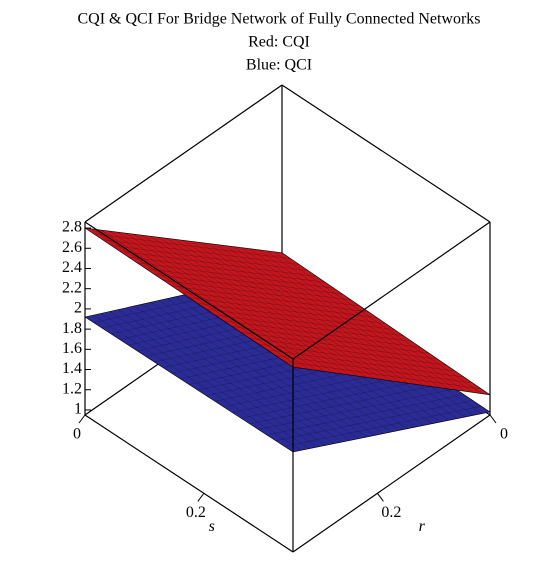 The height and width of the screenshot is (562, 558). I want to click on z-tick-label: 2, so click(78, 308).